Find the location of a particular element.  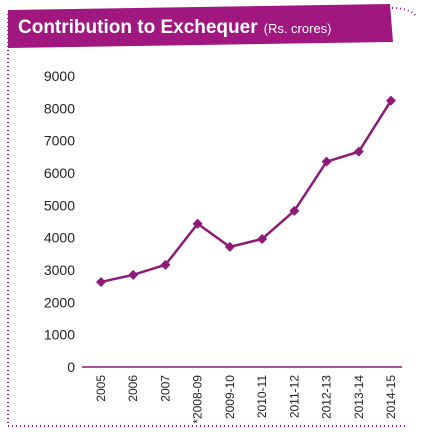

x-tick-label: 2005 is located at coordinates (101, 388).